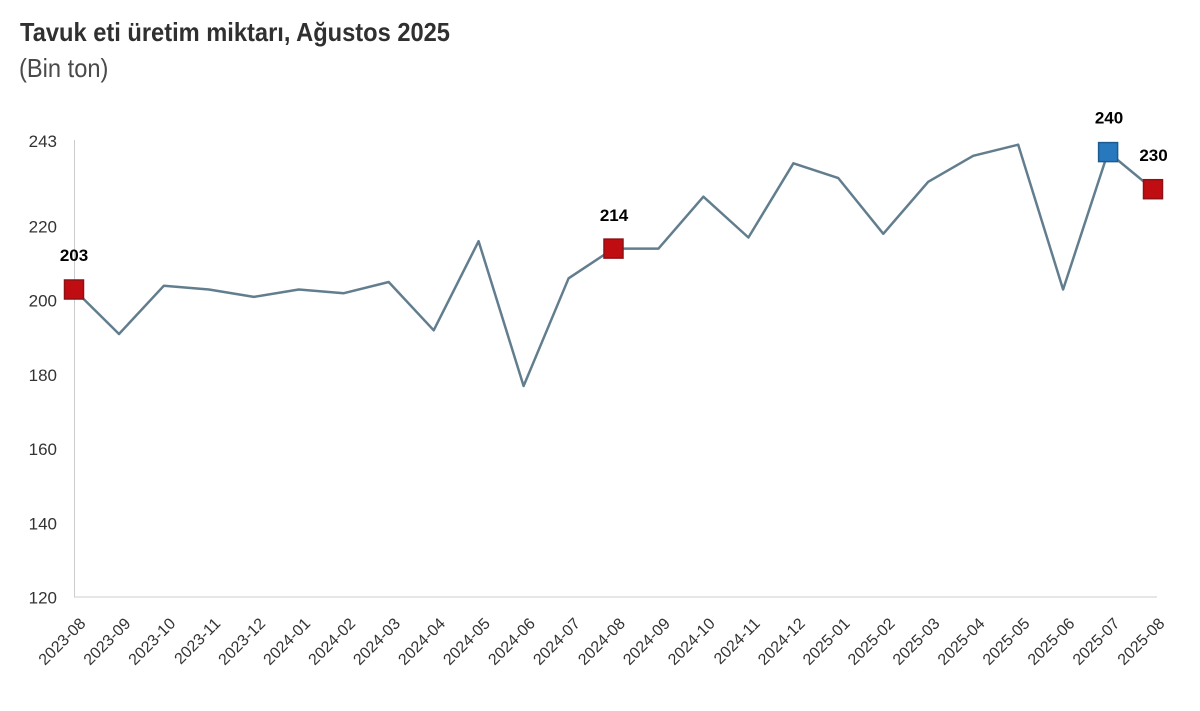 The width and height of the screenshot is (1200, 711). What do you see at coordinates (614, 215) in the screenshot?
I see `svg-text: 214` at bounding box center [614, 215].